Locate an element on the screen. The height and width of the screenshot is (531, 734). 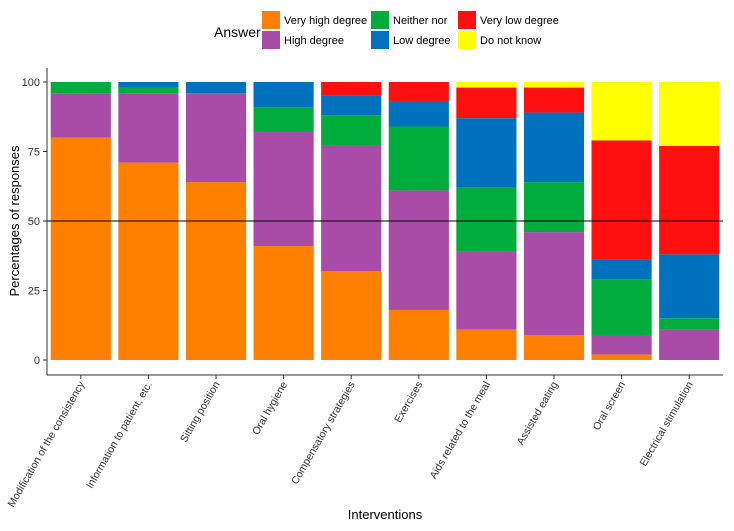
legend-label: Low degree is located at coordinates (422, 41).